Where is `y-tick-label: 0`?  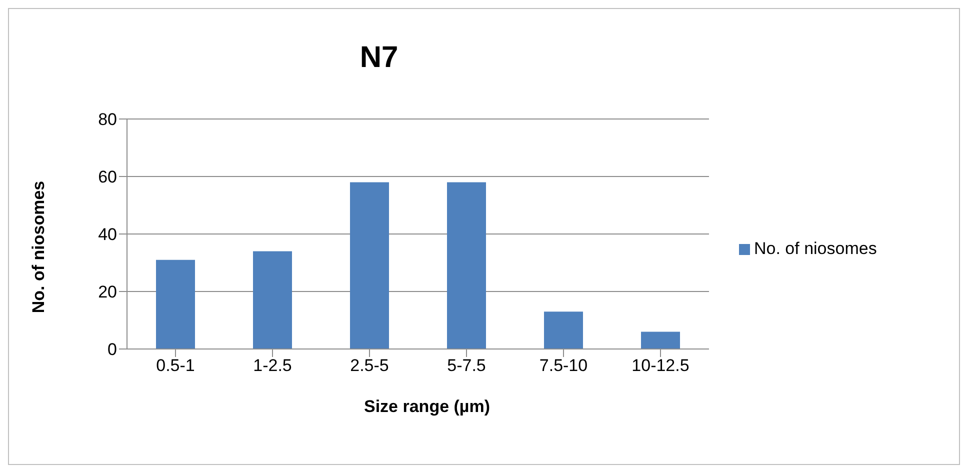 y-tick-label: 0 is located at coordinates (112, 350).